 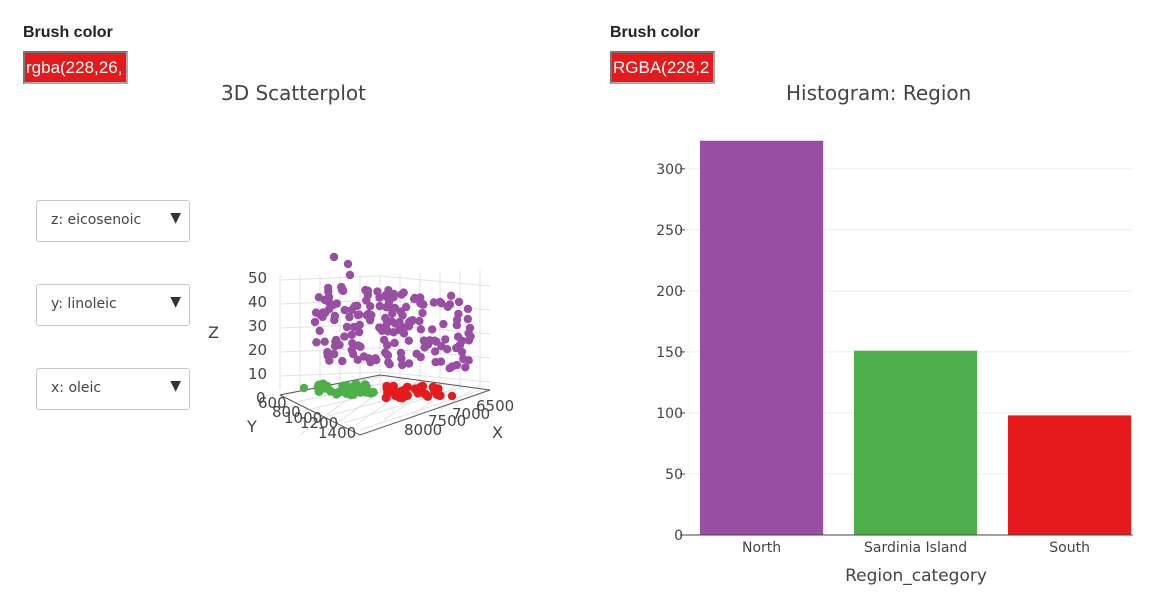 I want to click on brush-color-input-right: RGBA(228,2, so click(x=662, y=67).